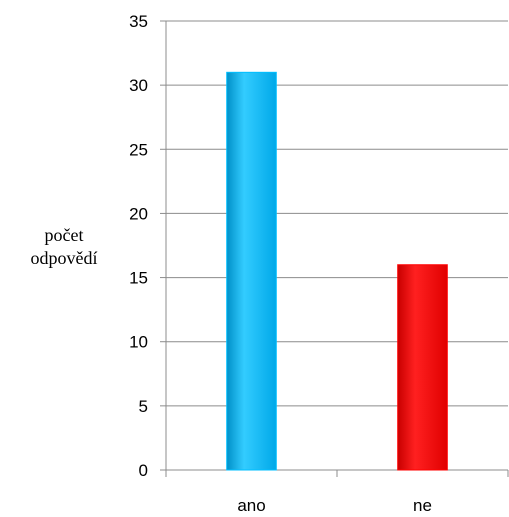 The height and width of the screenshot is (517, 509). I want to click on y-tick-label-0: 0, so click(143, 470).